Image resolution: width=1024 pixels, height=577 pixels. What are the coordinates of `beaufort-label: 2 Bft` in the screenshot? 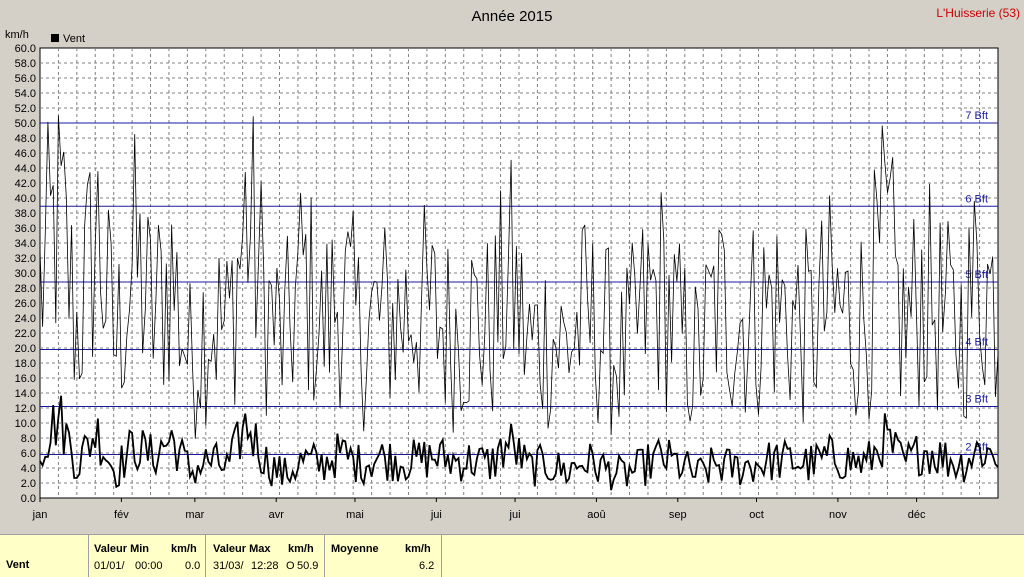 It's located at (976, 448).